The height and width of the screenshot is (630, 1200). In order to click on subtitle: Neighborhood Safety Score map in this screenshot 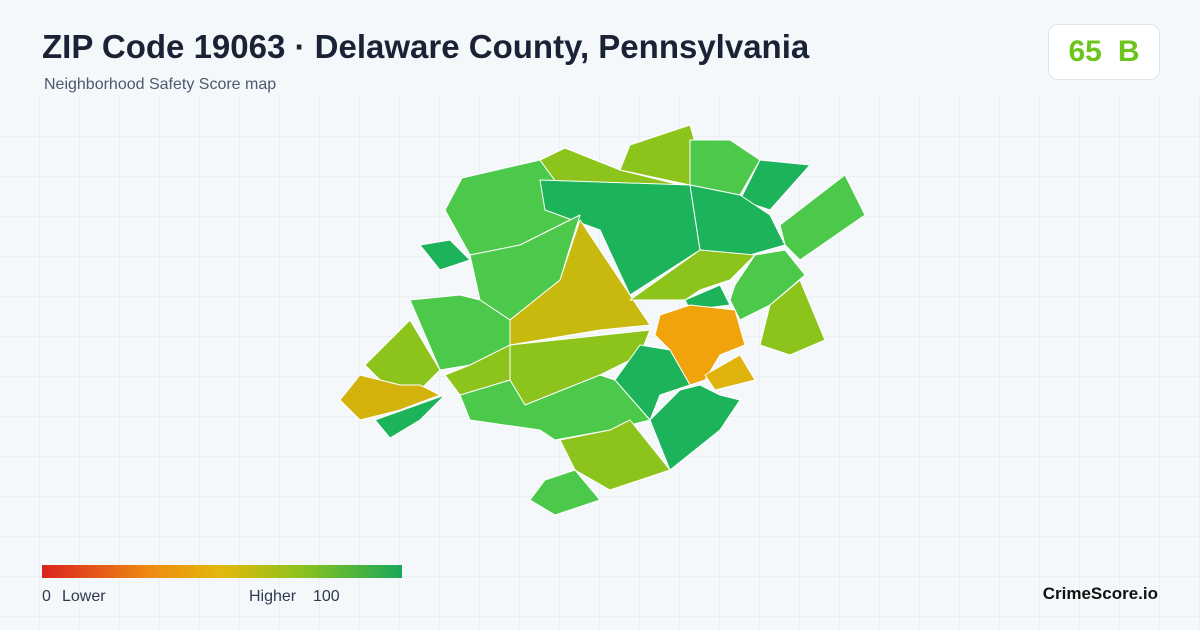, I will do `click(160, 84)`.